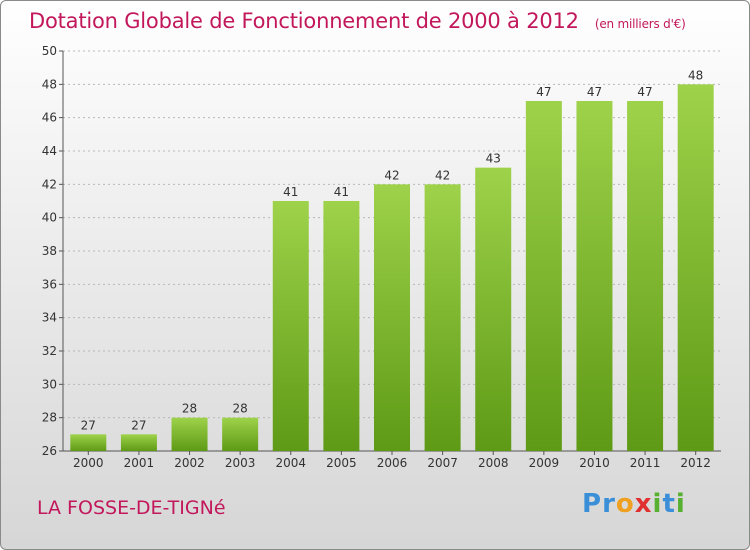 The height and width of the screenshot is (550, 750). Describe the element at coordinates (493, 463) in the screenshot. I see `x-tick-label: 2008` at that location.